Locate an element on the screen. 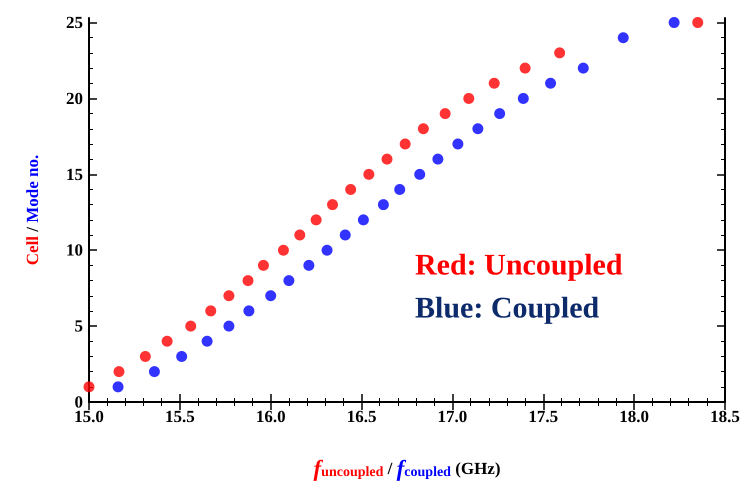  x-tick-label: 18.0 is located at coordinates (634, 416).